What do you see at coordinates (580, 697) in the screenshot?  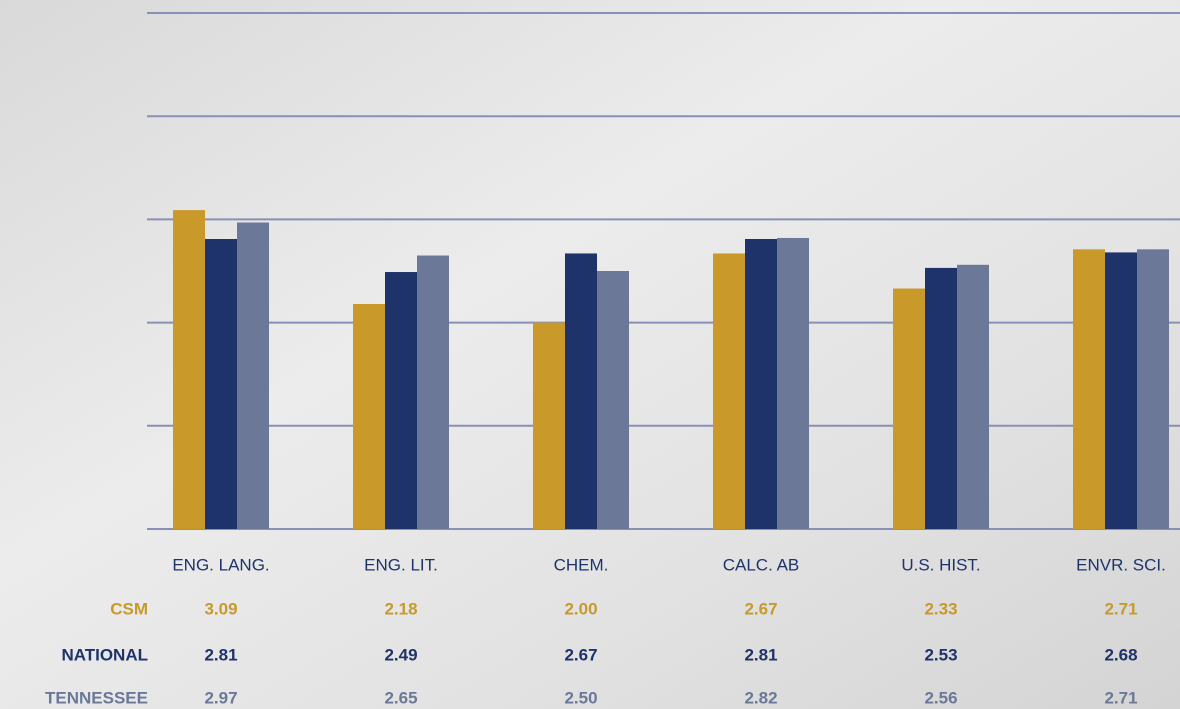 I see `value-label: 2.50` at bounding box center [580, 697].